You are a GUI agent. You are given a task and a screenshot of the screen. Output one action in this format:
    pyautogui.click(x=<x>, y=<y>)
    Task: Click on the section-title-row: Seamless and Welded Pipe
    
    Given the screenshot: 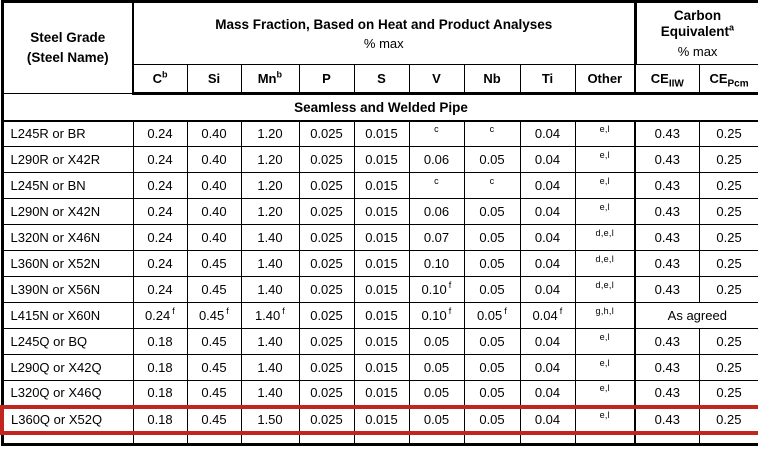 What is the action you would take?
    pyautogui.click(x=380, y=107)
    